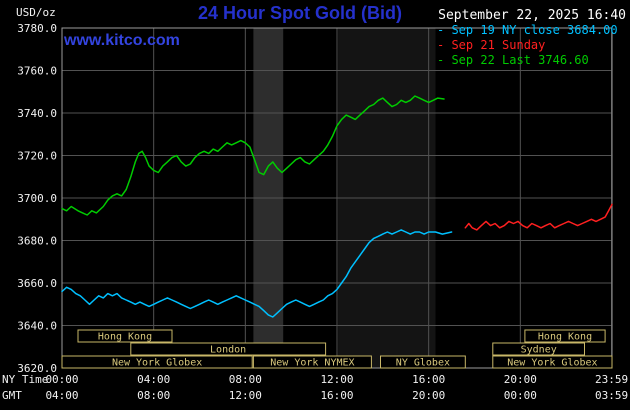 Image resolution: width=630 pixels, height=410 pixels. Describe the element at coordinates (37, 368) in the screenshot. I see `y-tick-label: 3620.0` at that location.